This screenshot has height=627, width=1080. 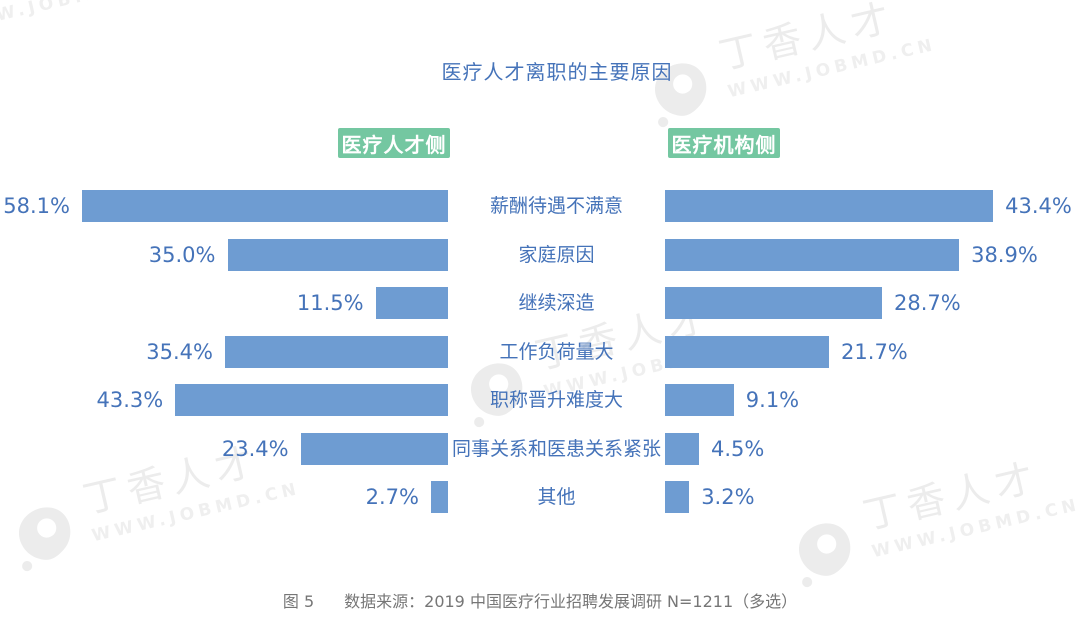 I want to click on talent-side-value: 43.3%, so click(x=130, y=400).